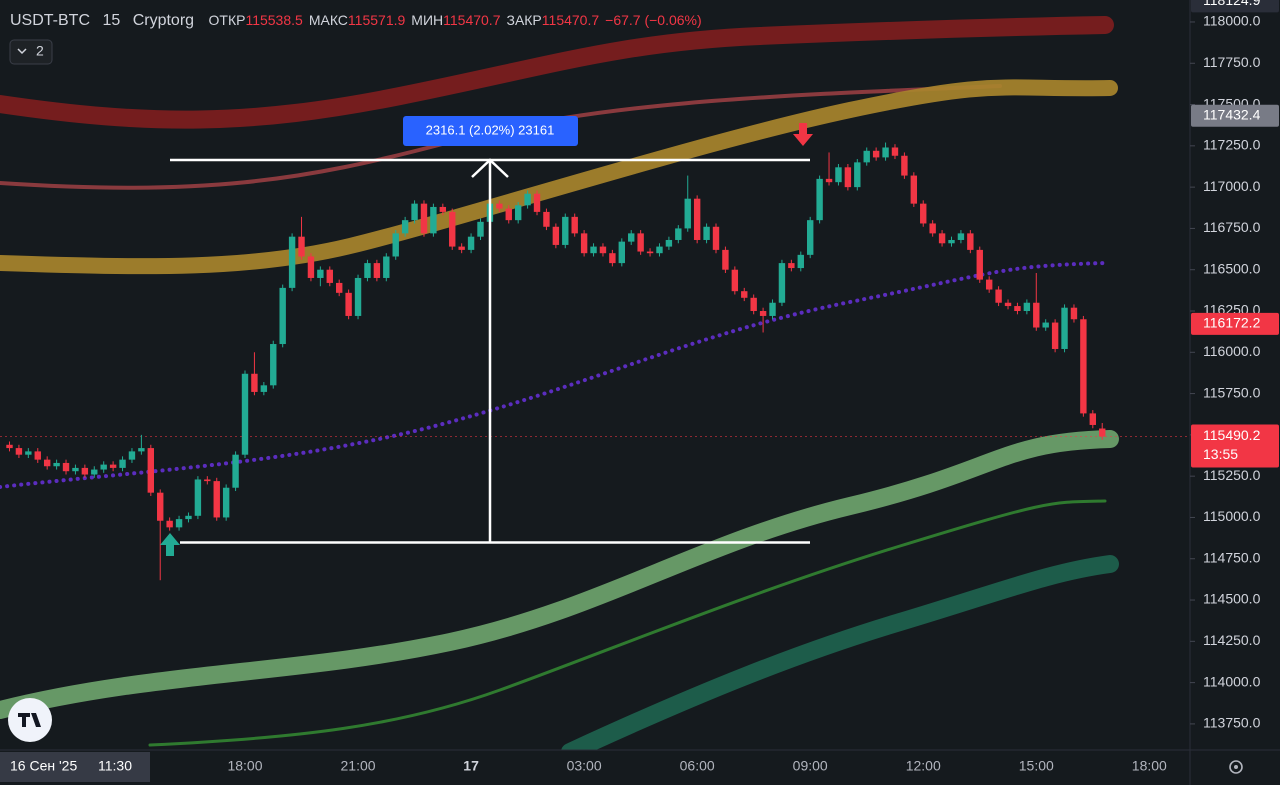 The width and height of the screenshot is (1280, 785). What do you see at coordinates (1232, 268) in the screenshot?
I see `y-tick-label: 116500.0` at bounding box center [1232, 268].